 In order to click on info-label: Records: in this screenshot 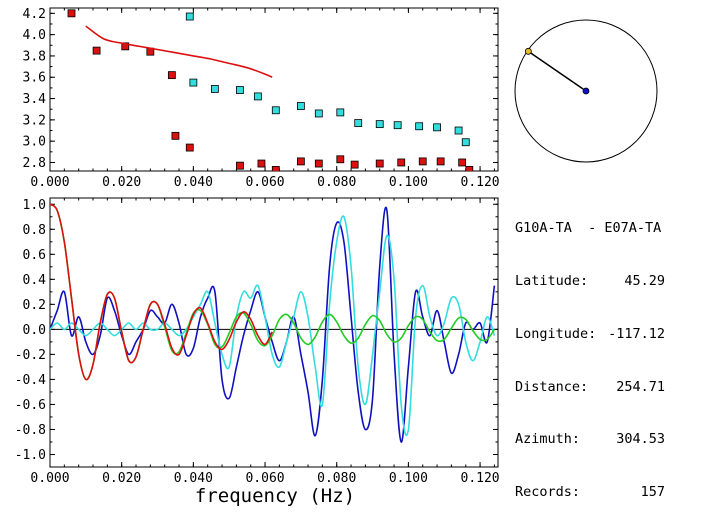, I will do `click(548, 492)`.